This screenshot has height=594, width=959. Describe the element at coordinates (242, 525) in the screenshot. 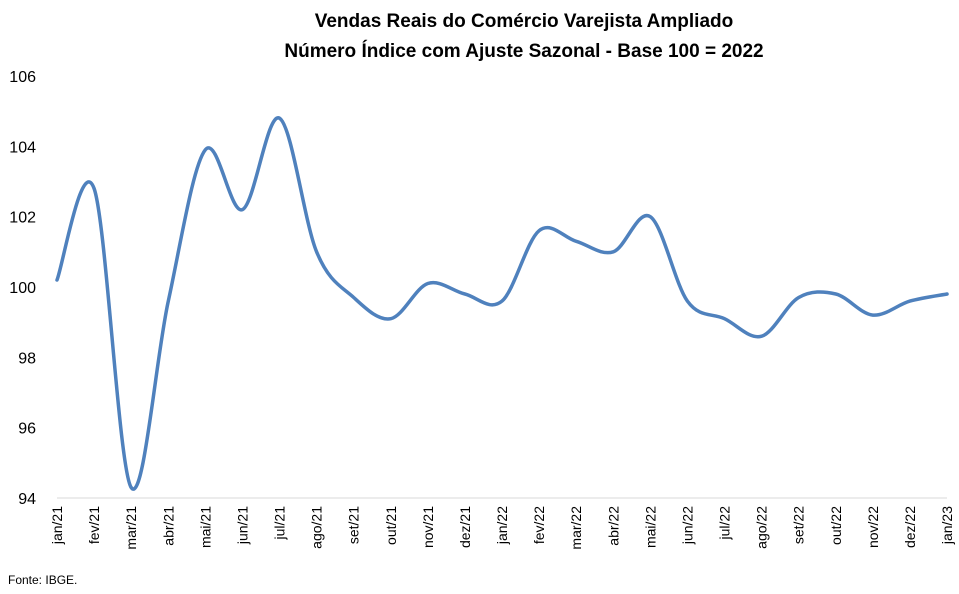

I see `x-tick-label: jun/21` at that location.